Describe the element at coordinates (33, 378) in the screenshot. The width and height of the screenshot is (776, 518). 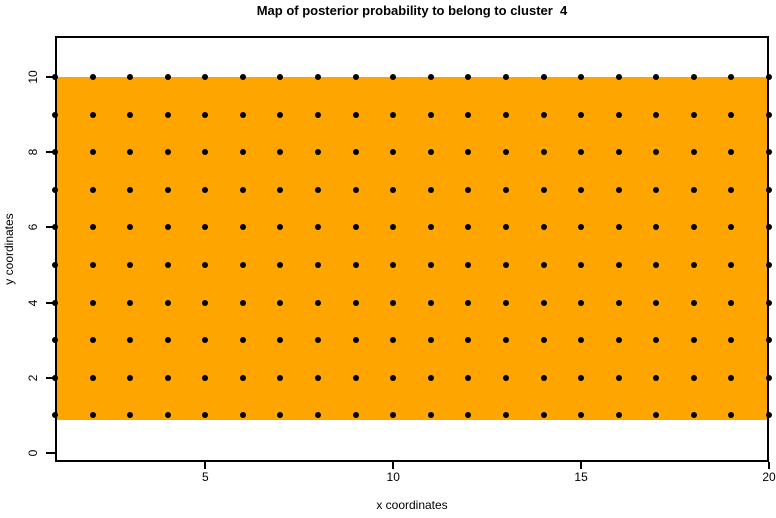
I see `y-tick-label: 2` at that location.